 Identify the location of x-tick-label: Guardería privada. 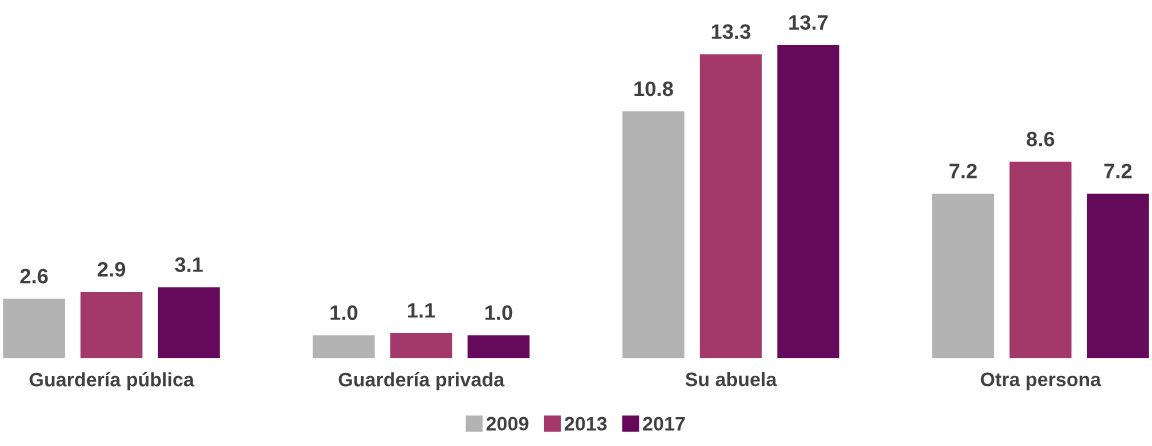
(421, 381).